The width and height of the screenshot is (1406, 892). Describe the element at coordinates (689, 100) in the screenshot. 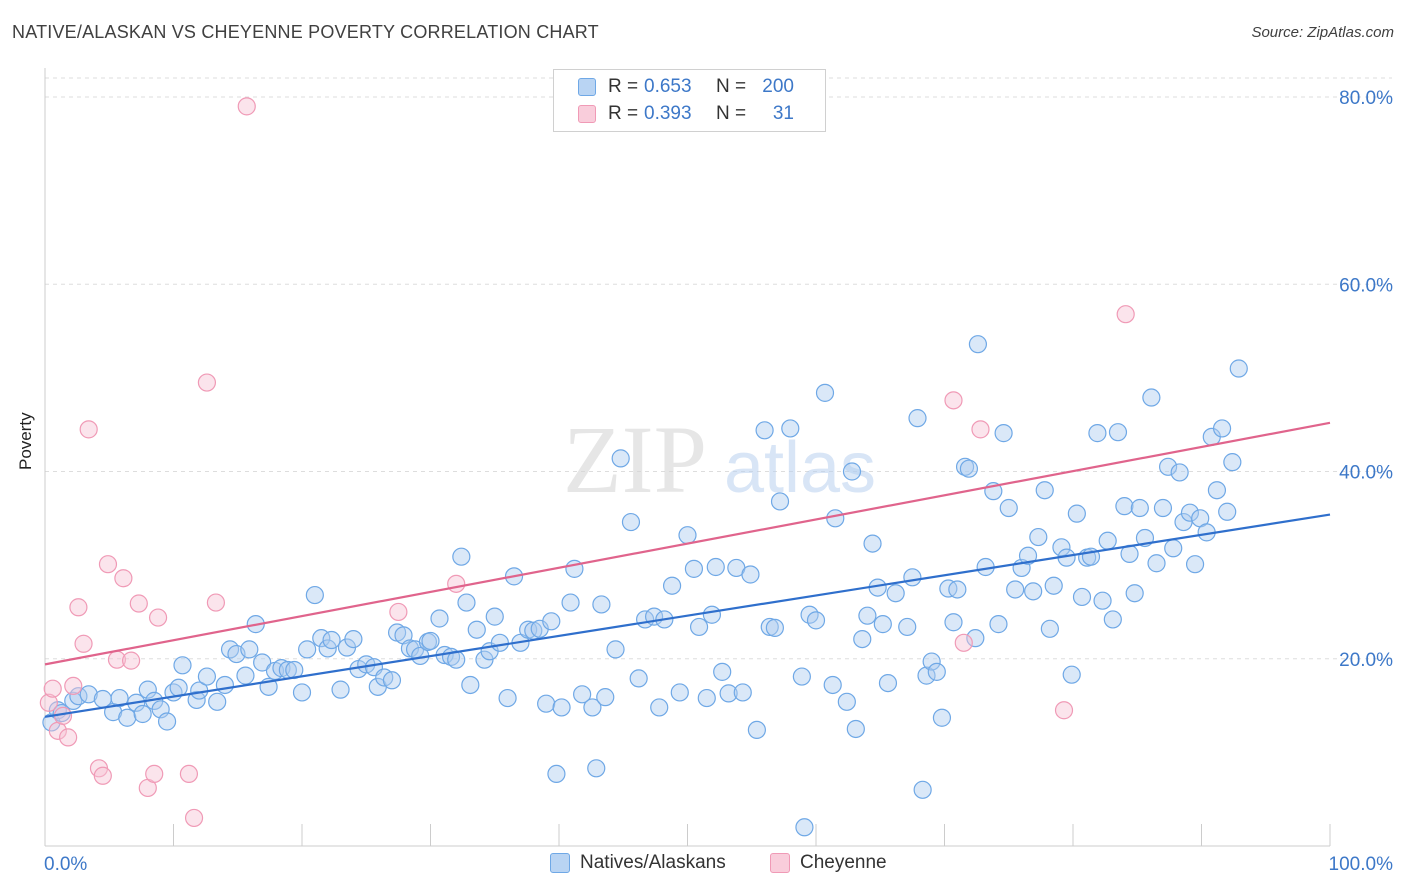

I see `correlation-legend: R = 0.653 N = 200 R = 0.393 N = 31` at that location.